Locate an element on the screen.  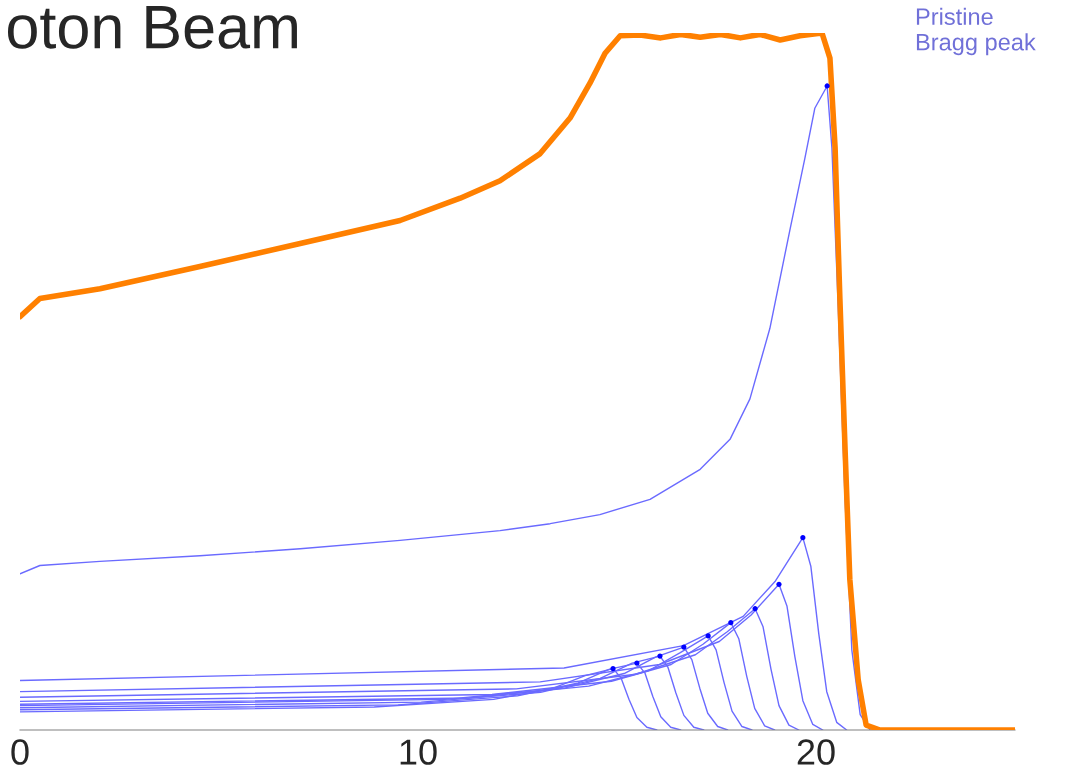
x-tick-label: 20 is located at coordinates (816, 752).